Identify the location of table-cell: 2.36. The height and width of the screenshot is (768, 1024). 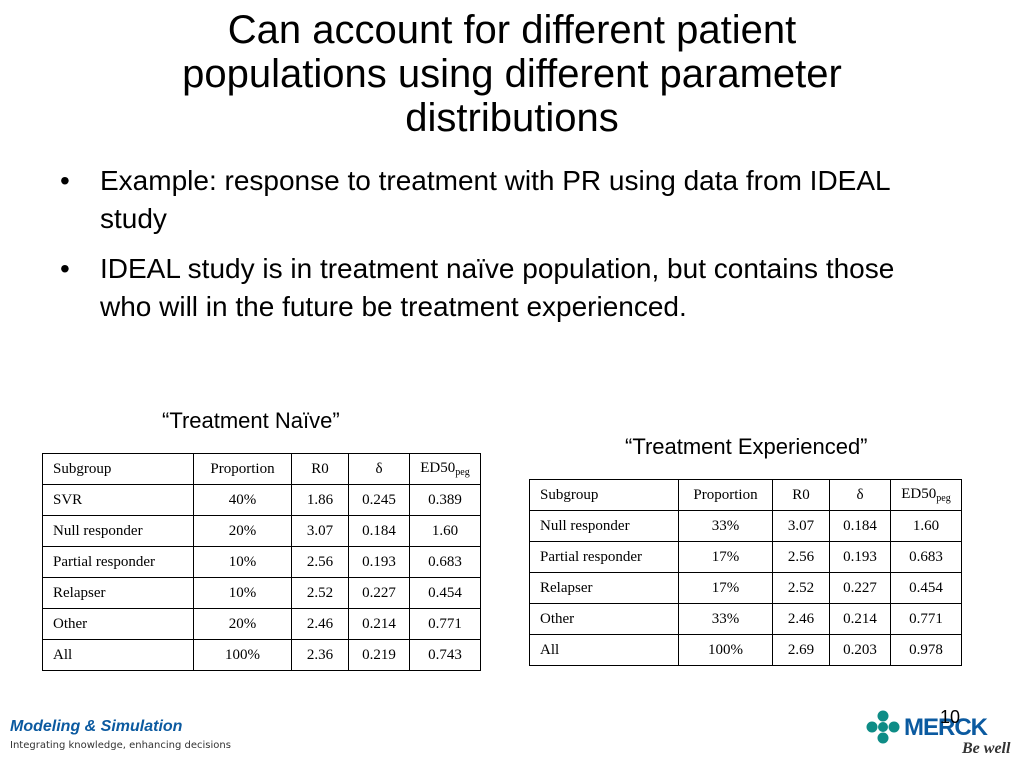
(320, 655).